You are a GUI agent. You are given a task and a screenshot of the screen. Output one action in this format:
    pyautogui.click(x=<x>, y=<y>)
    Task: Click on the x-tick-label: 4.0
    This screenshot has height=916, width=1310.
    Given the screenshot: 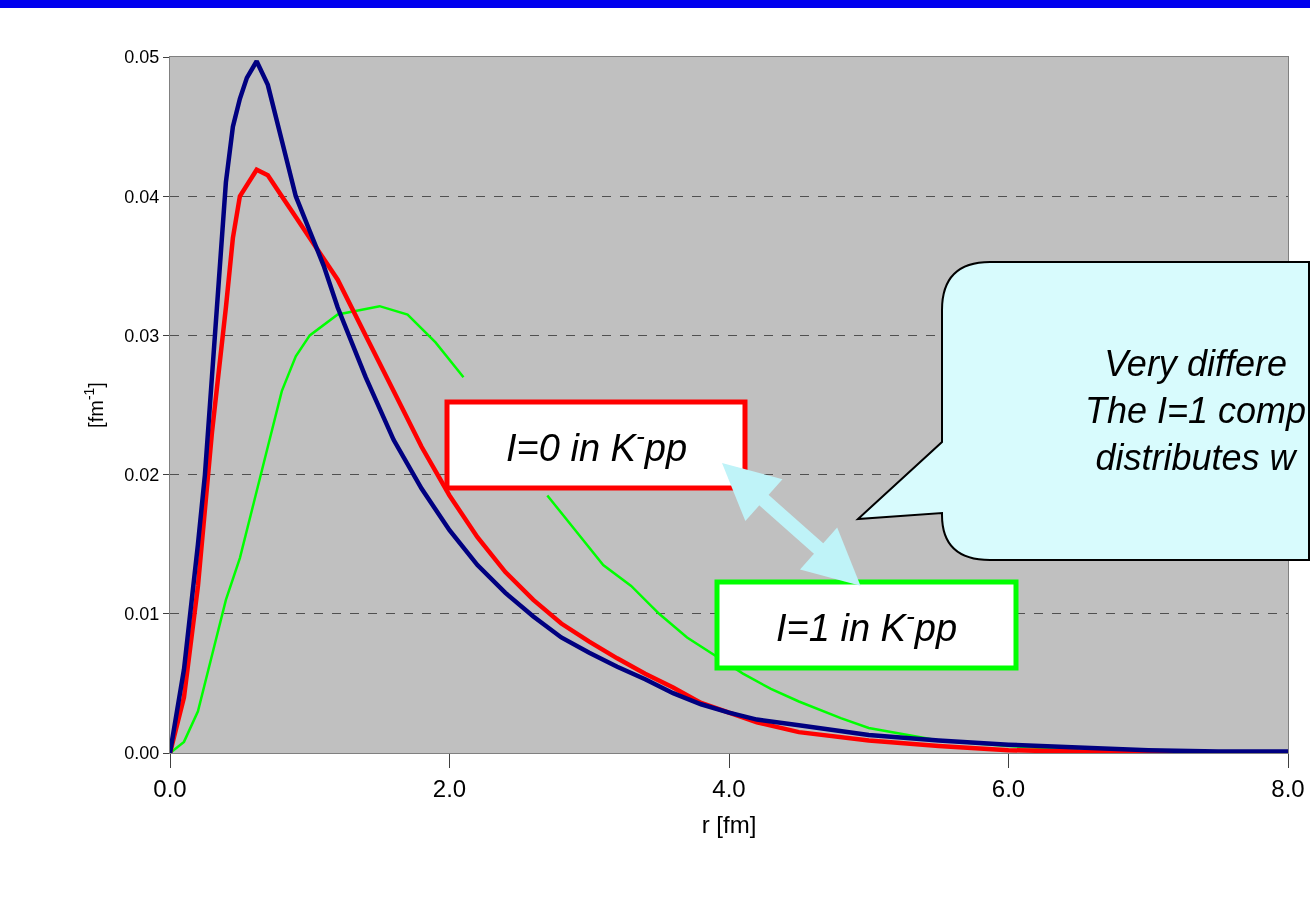 What is the action you would take?
    pyautogui.click(x=729, y=788)
    